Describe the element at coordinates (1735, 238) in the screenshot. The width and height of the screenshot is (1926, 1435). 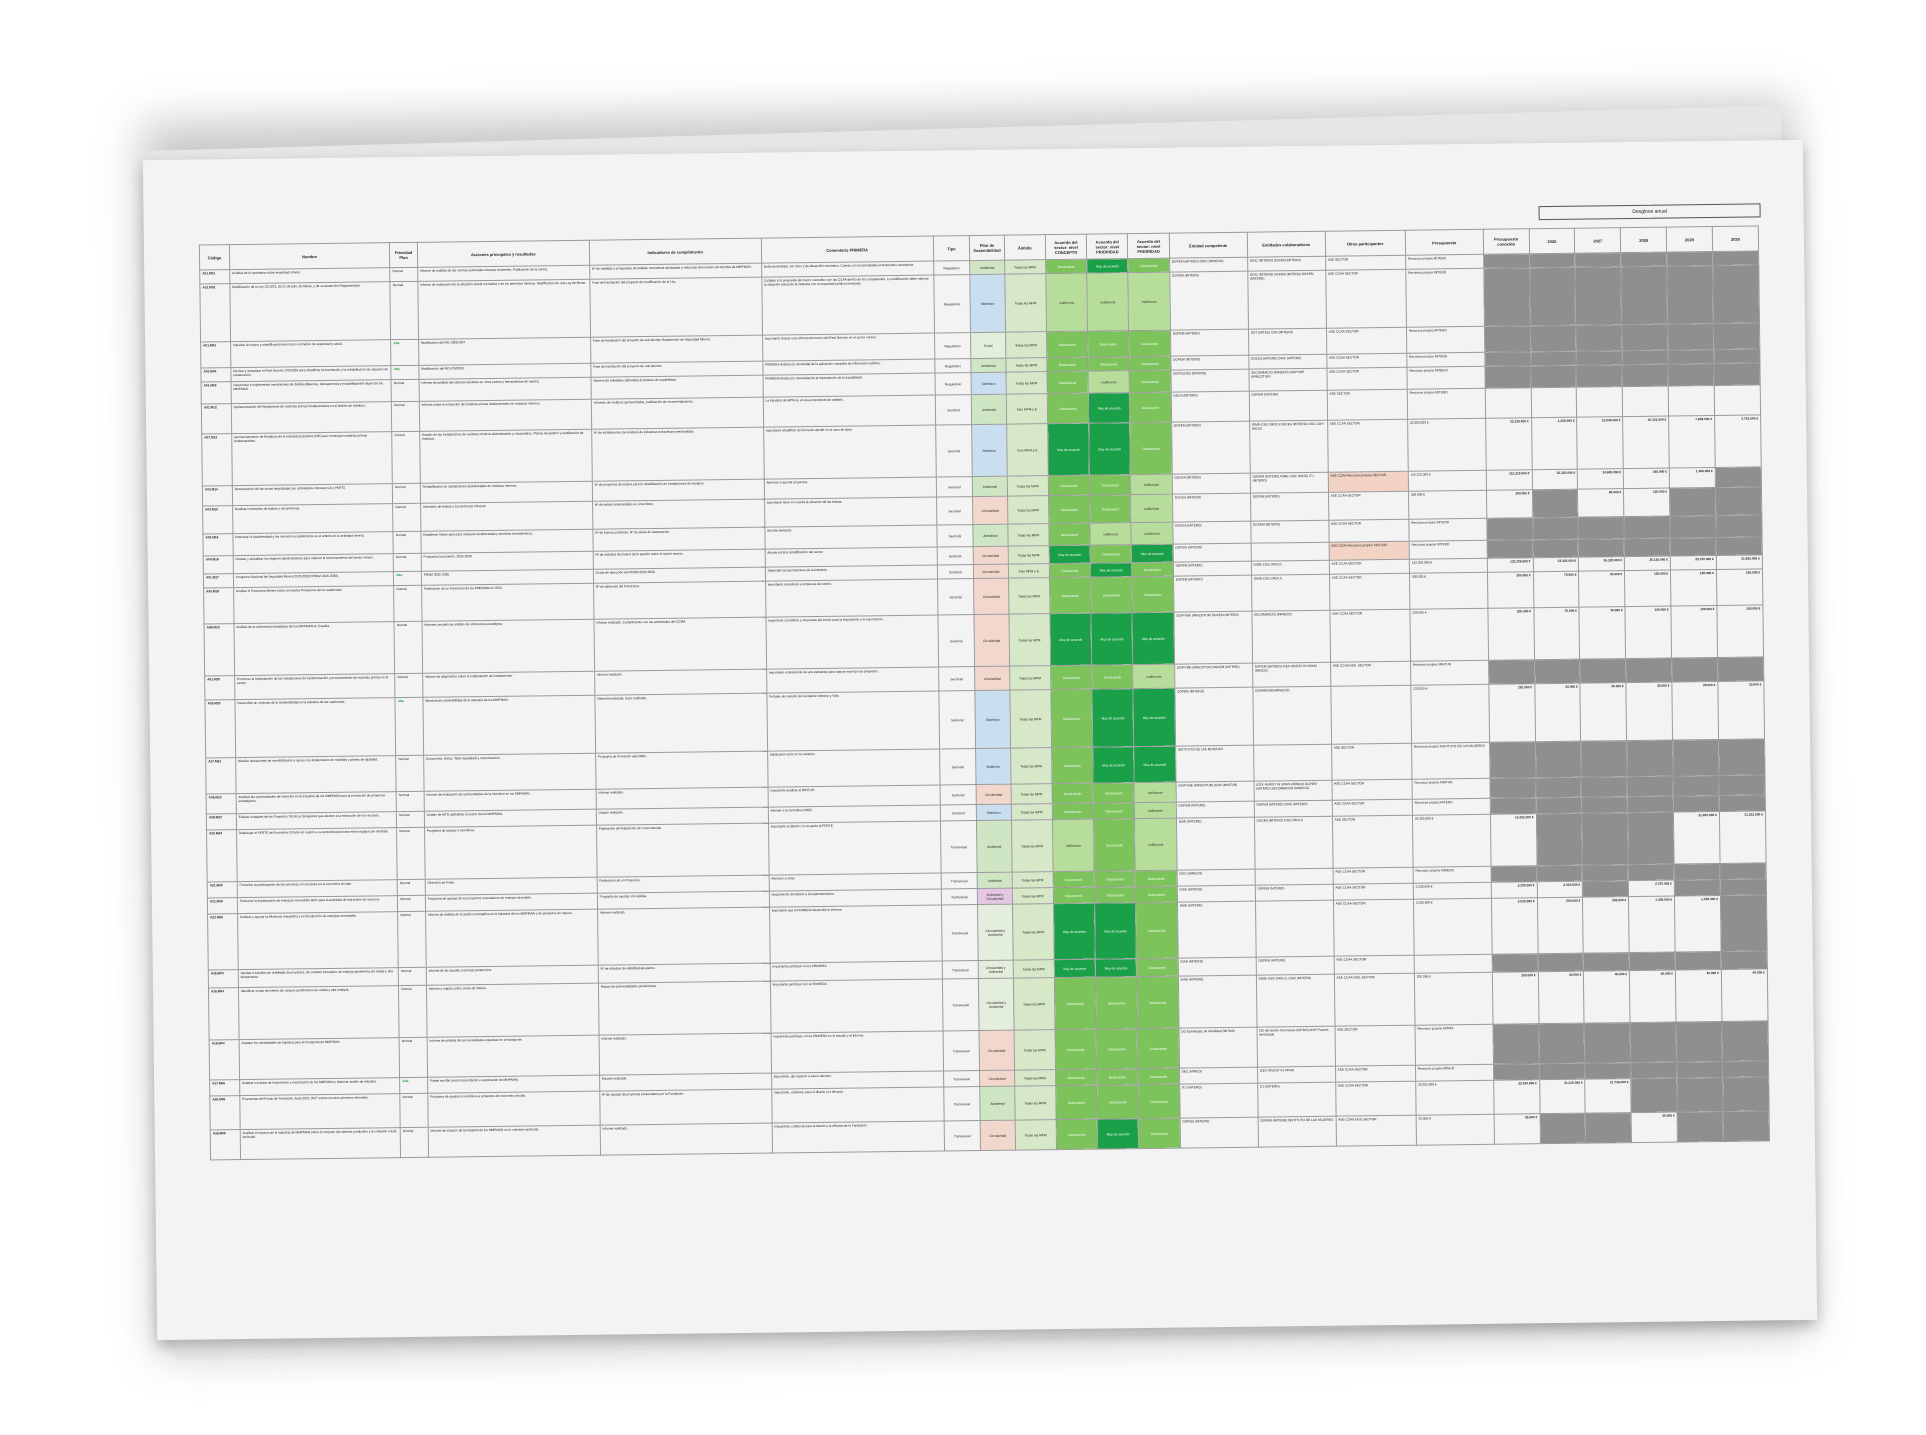
I see `column-header: 2030` at that location.